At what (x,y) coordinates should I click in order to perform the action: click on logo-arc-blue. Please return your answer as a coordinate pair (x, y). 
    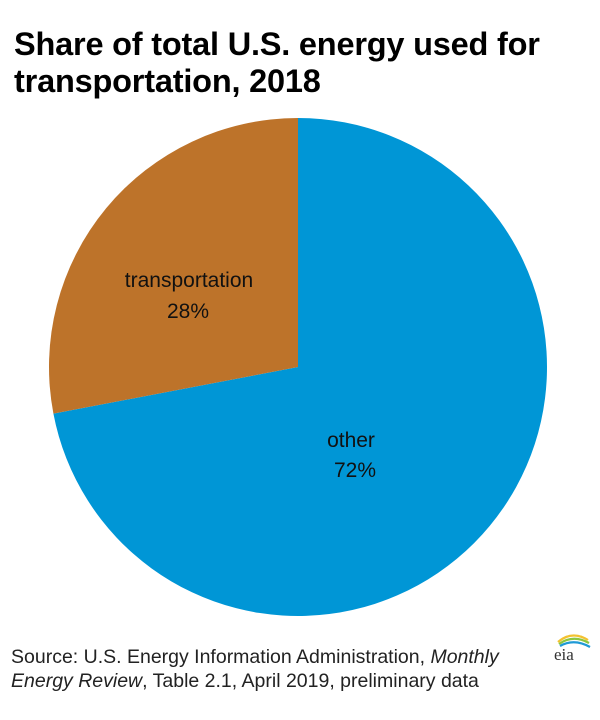
    Looking at the image, I should click on (575, 644).